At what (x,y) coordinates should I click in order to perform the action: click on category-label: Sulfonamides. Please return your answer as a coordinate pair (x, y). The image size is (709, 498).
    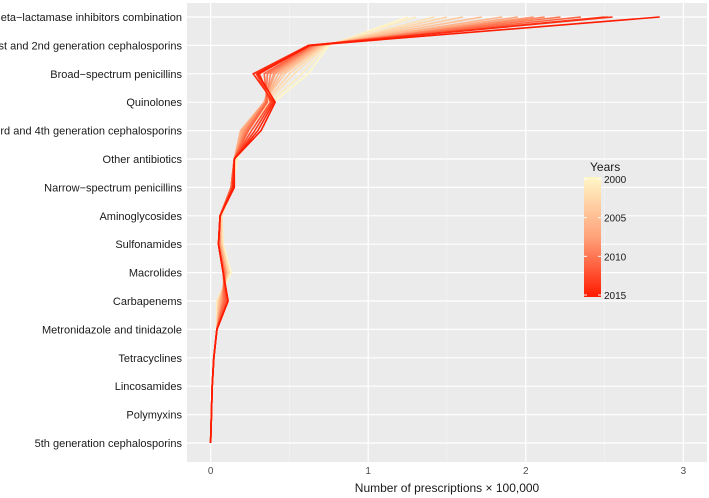
    Looking at the image, I should click on (148, 245).